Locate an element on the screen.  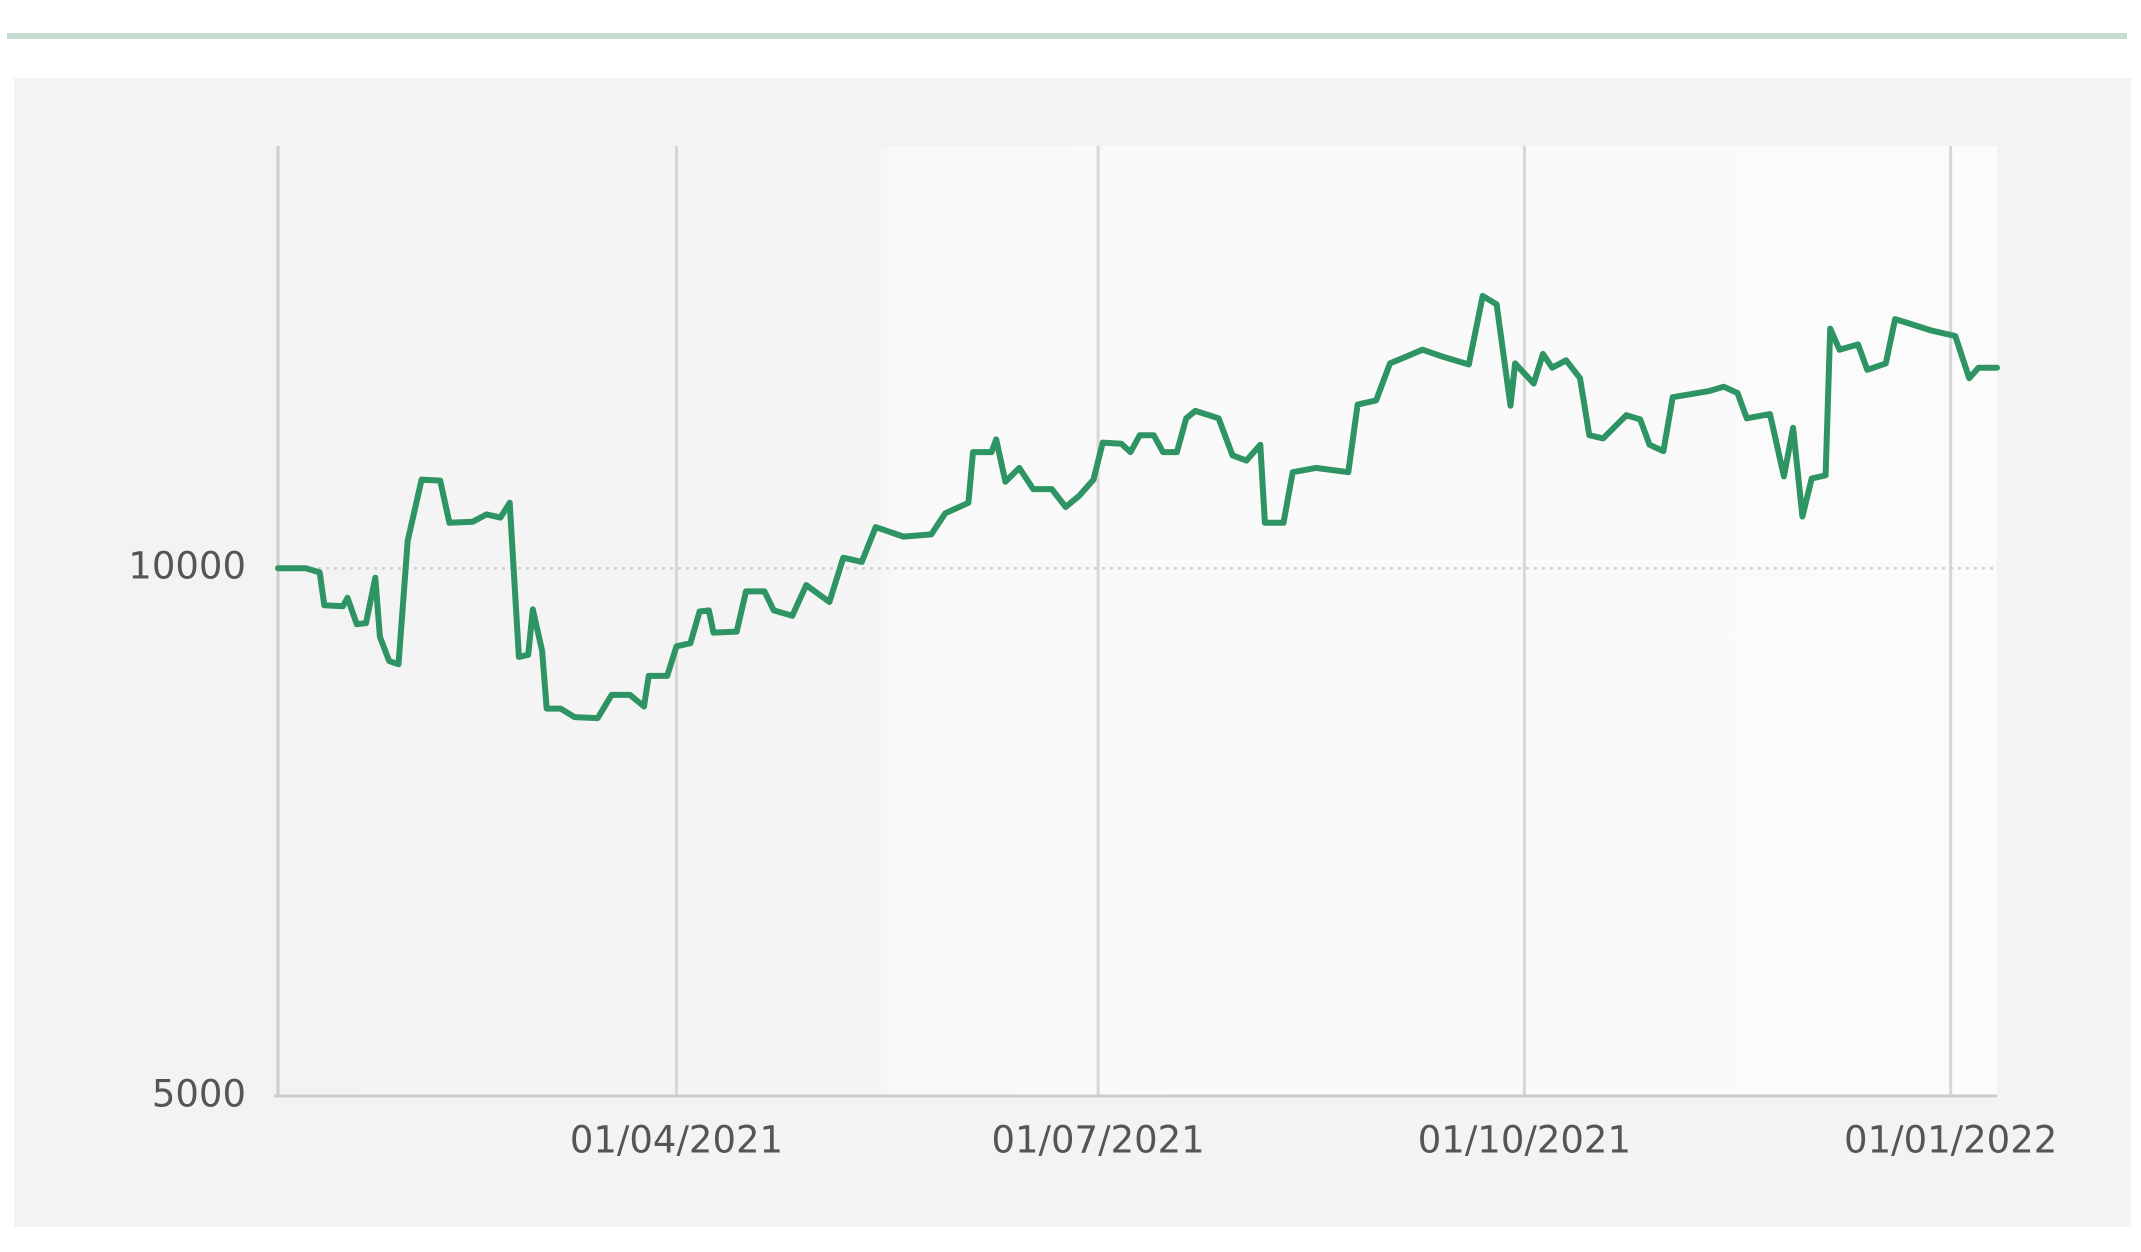
x-tick-label: 01/01/2022 is located at coordinates (1950, 1140).